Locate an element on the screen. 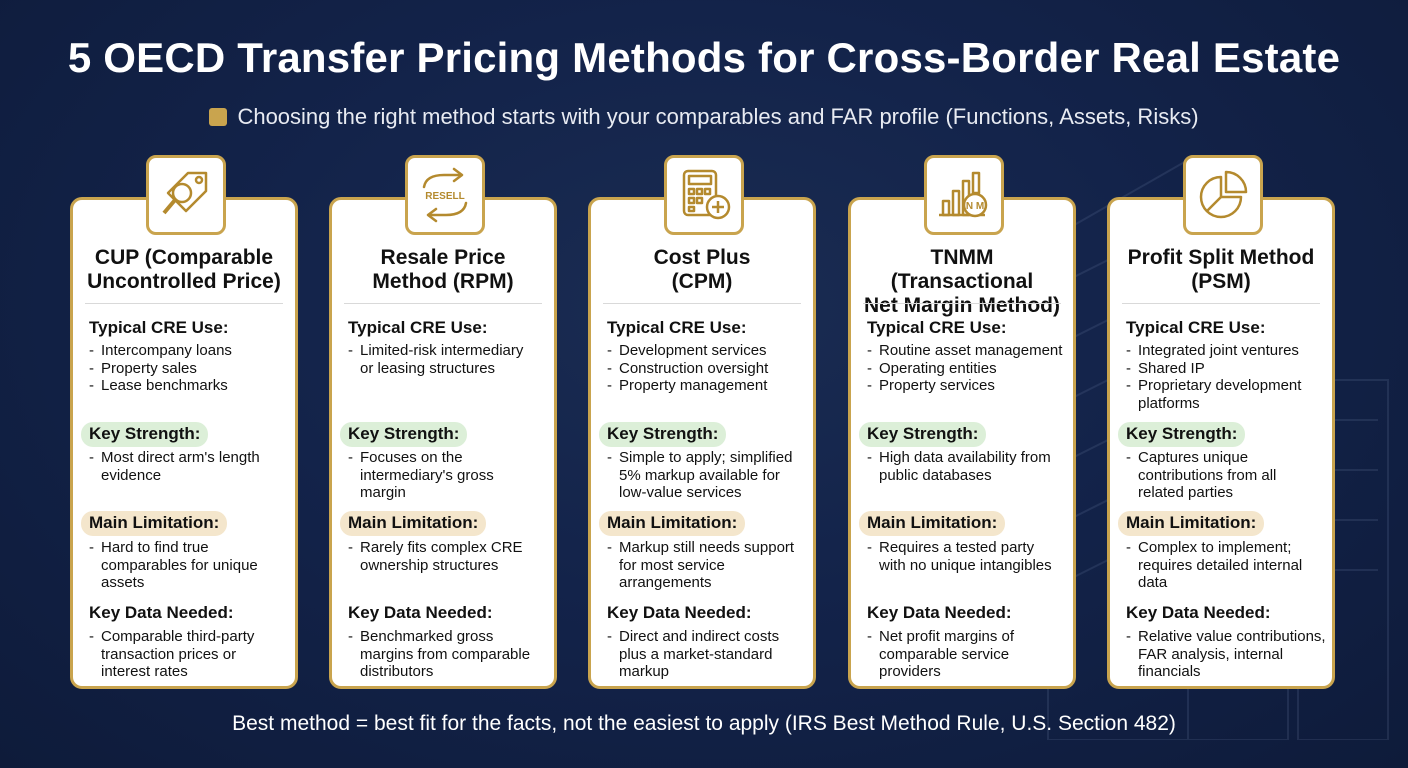 This screenshot has height=768, width=1408. list-item: Most direct arm's length evidence is located at coordinates (177, 466).